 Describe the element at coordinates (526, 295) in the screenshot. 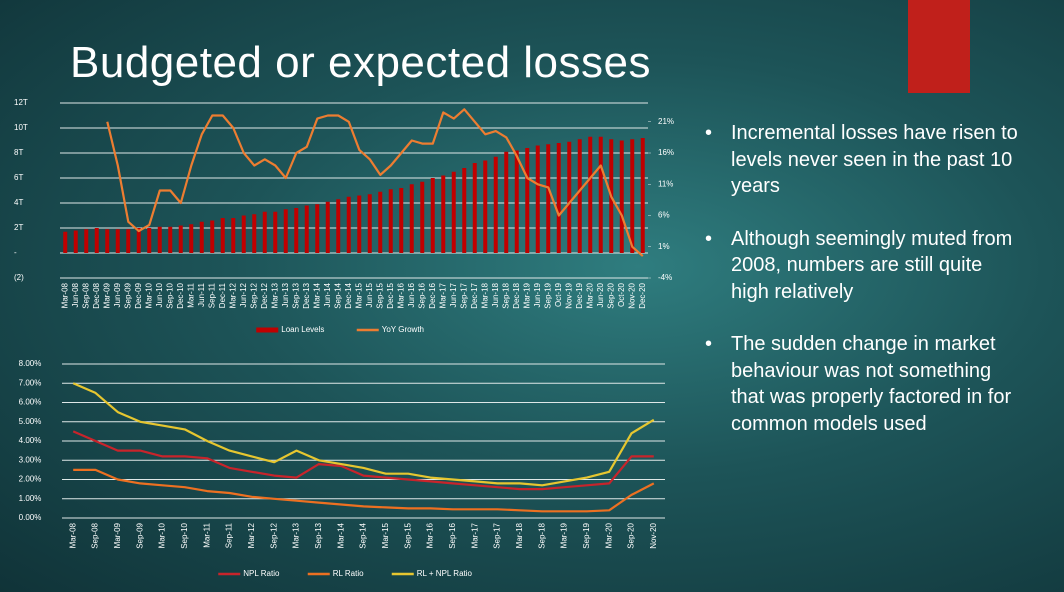

I see `x-tick-label: Mar-19` at that location.